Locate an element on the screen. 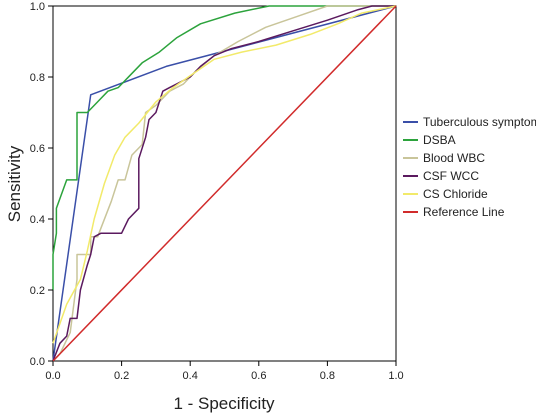 The width and height of the screenshot is (536, 418). x-axis-title: 1 - Specificity is located at coordinates (224, 403).